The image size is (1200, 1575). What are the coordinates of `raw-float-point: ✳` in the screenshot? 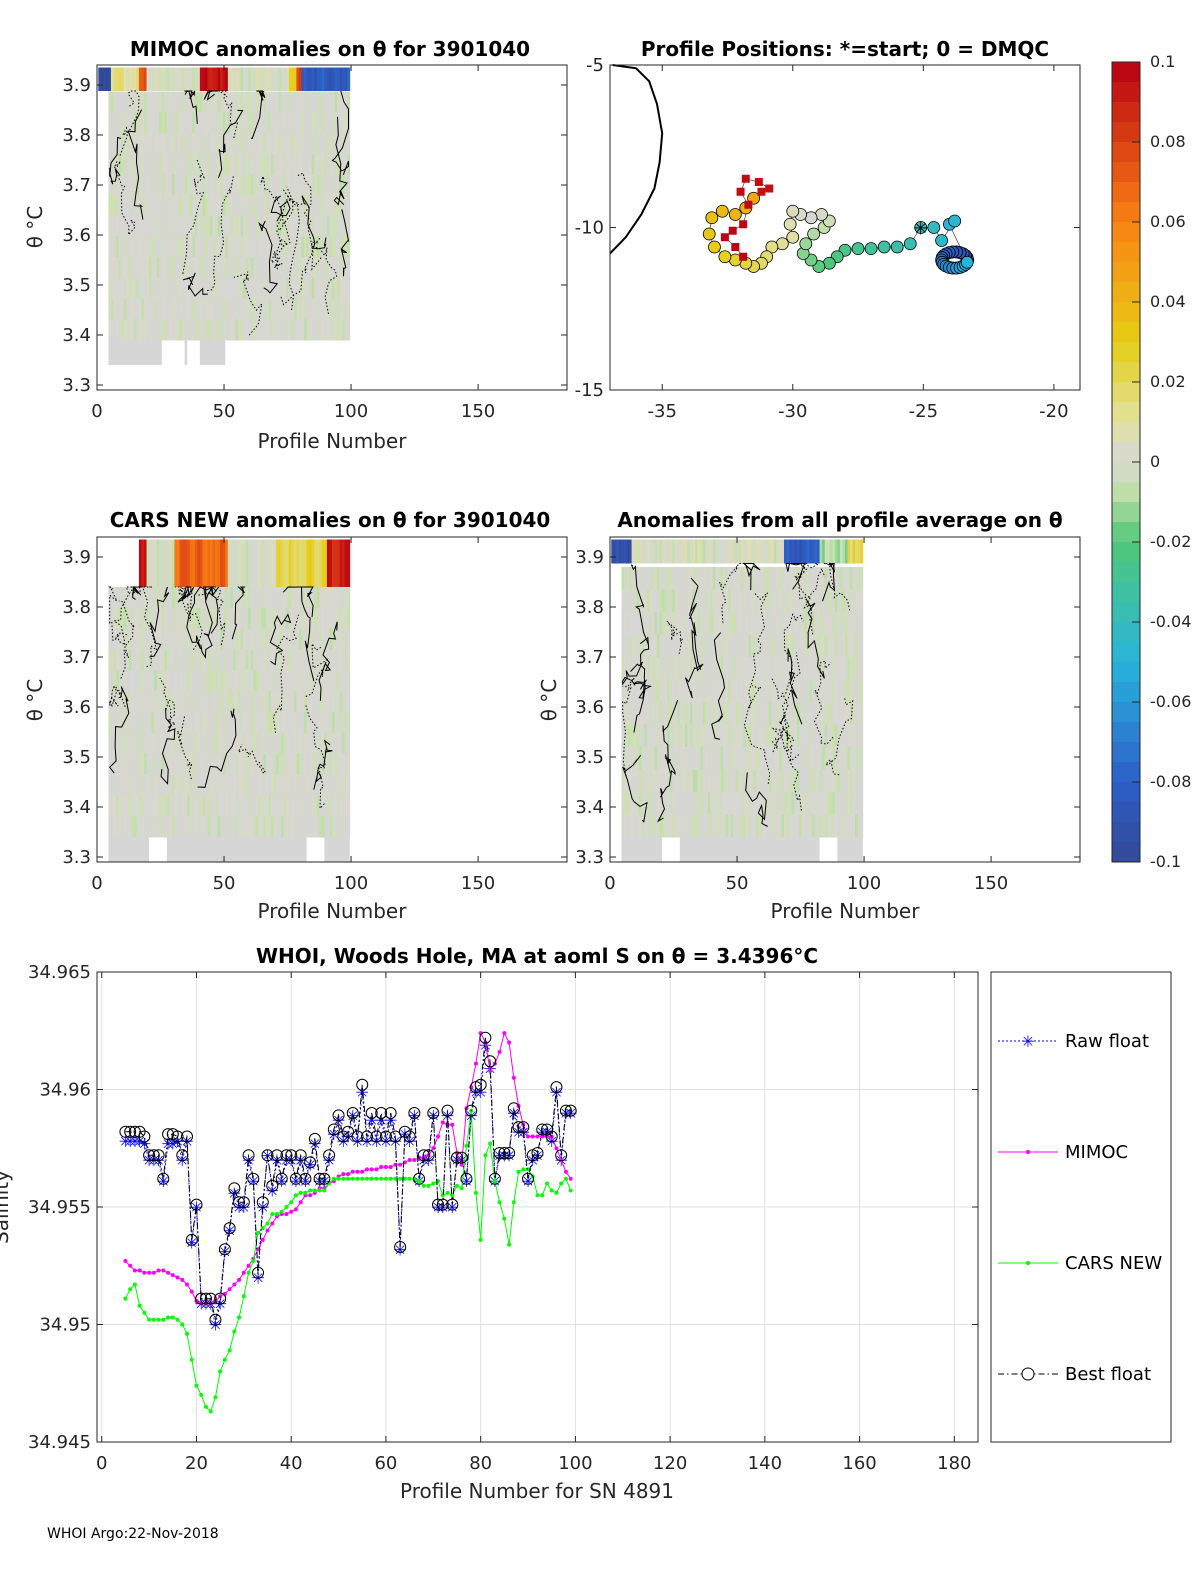 It's located at (281, 1181).